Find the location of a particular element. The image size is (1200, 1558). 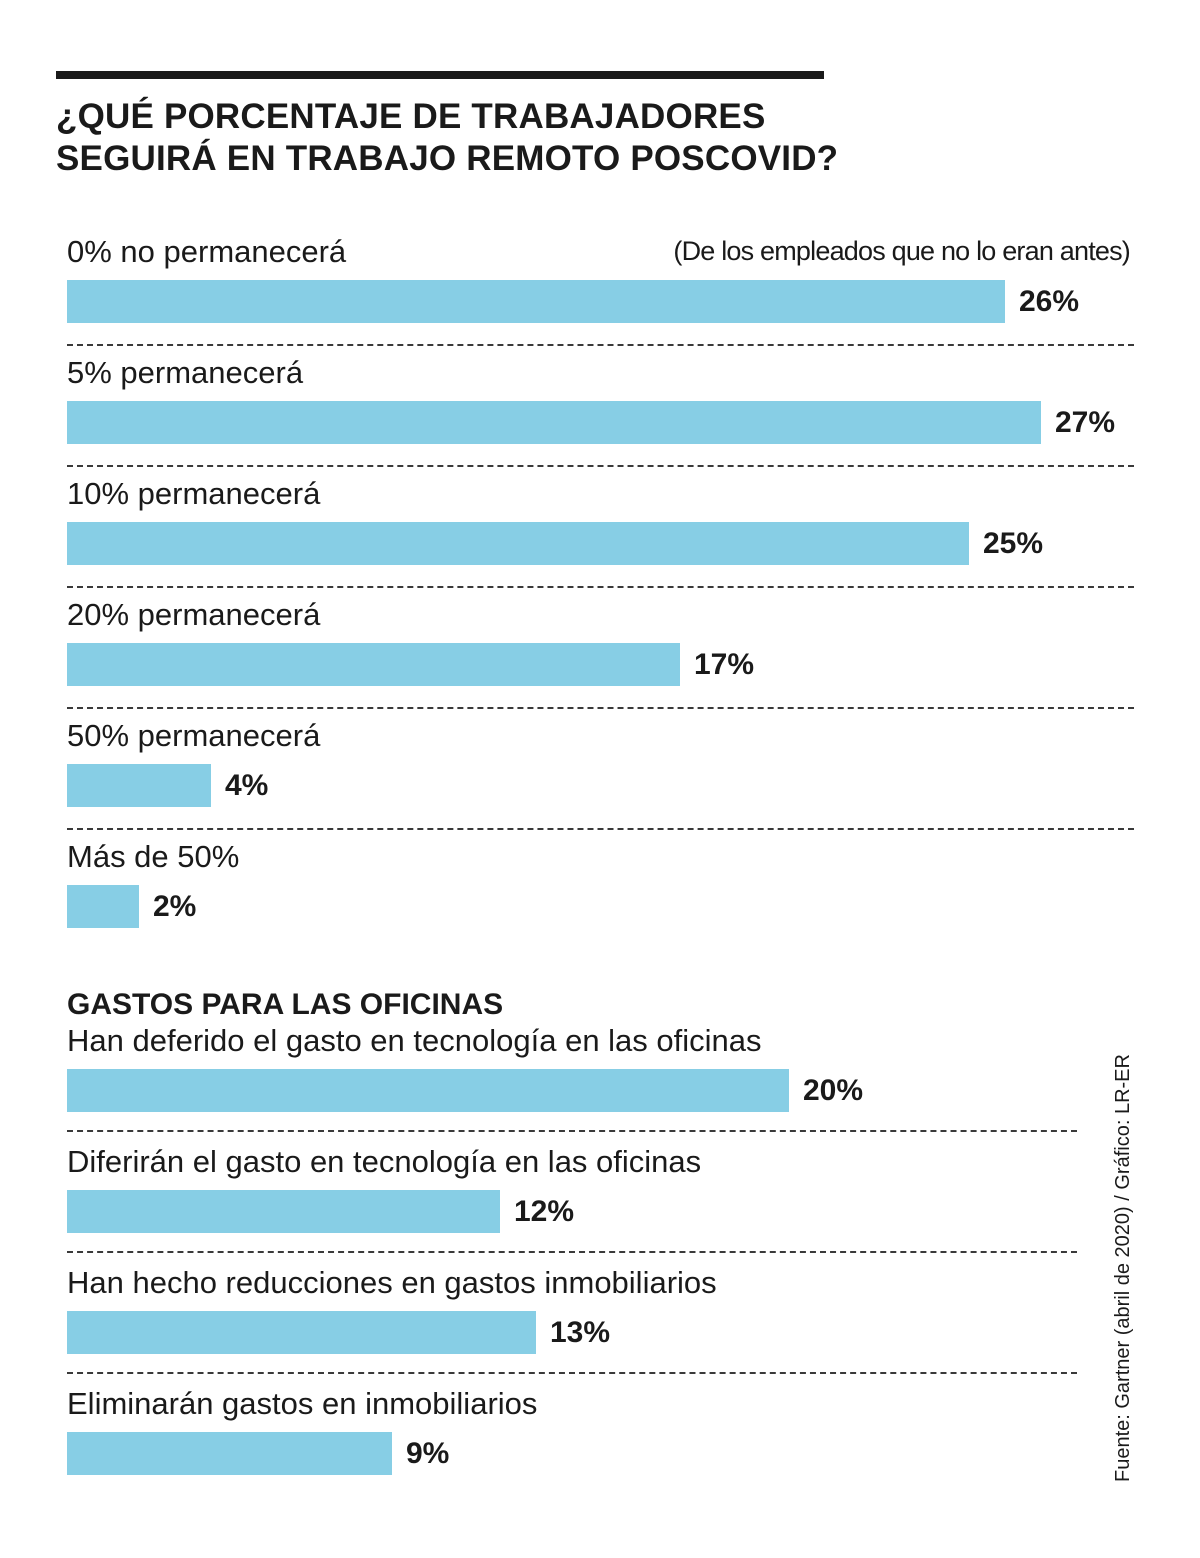

chart-title-line-2: SEGUIRÁ EN TRABAJO REMOTO POSCOVID? is located at coordinates (447, 158).